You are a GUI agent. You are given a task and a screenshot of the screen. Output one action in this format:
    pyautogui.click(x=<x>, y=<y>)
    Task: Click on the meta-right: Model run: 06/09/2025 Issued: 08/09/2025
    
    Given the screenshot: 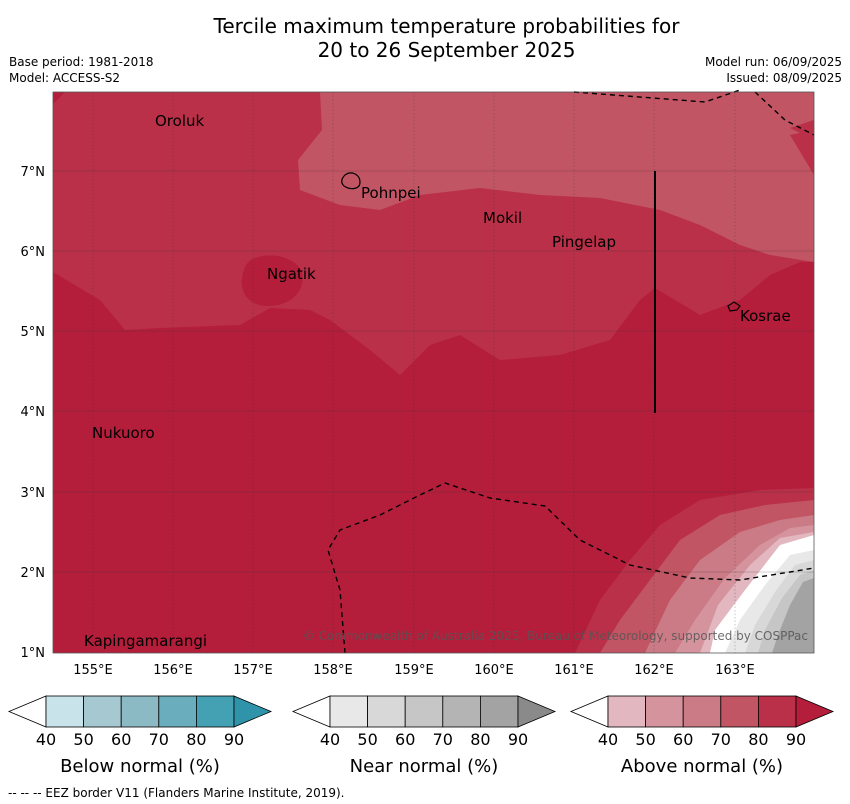 What is the action you would take?
    pyautogui.click(x=773, y=70)
    